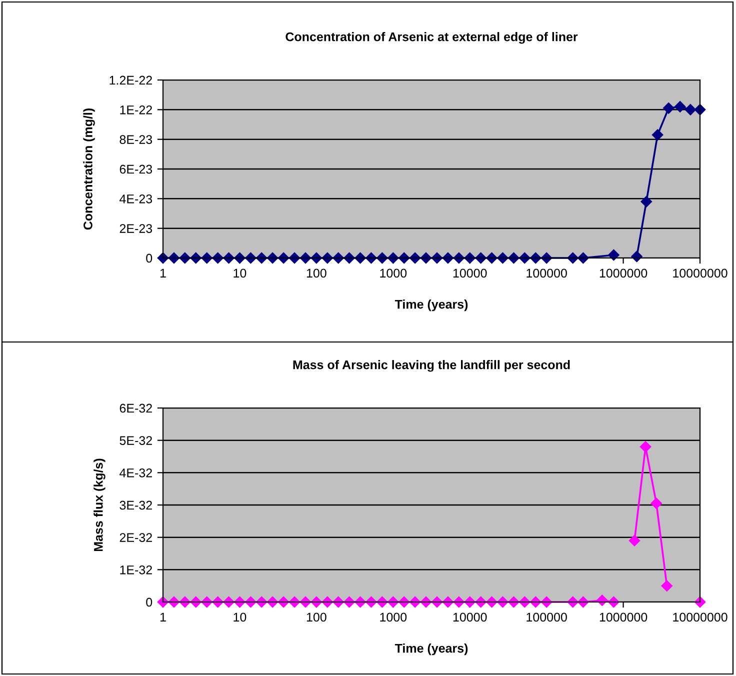 Image resolution: width=736 pixels, height=676 pixels. What do you see at coordinates (136, 139) in the screenshot?
I see `y-tick-label: 8E-23` at bounding box center [136, 139].